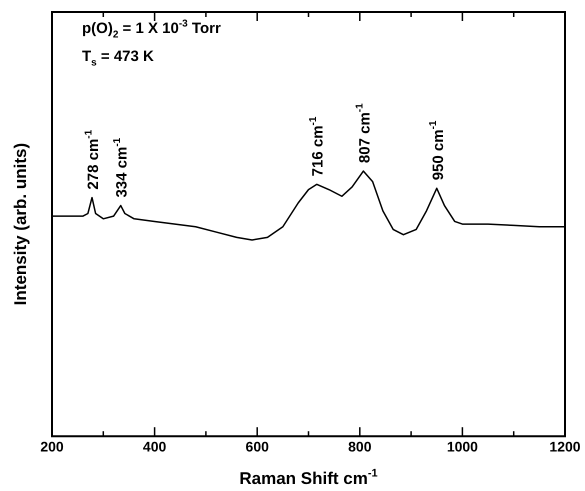 The width and height of the screenshot is (585, 491). Describe the element at coordinates (20, 224) in the screenshot. I see `y-axis-title: Intensity (arb. units)` at that location.